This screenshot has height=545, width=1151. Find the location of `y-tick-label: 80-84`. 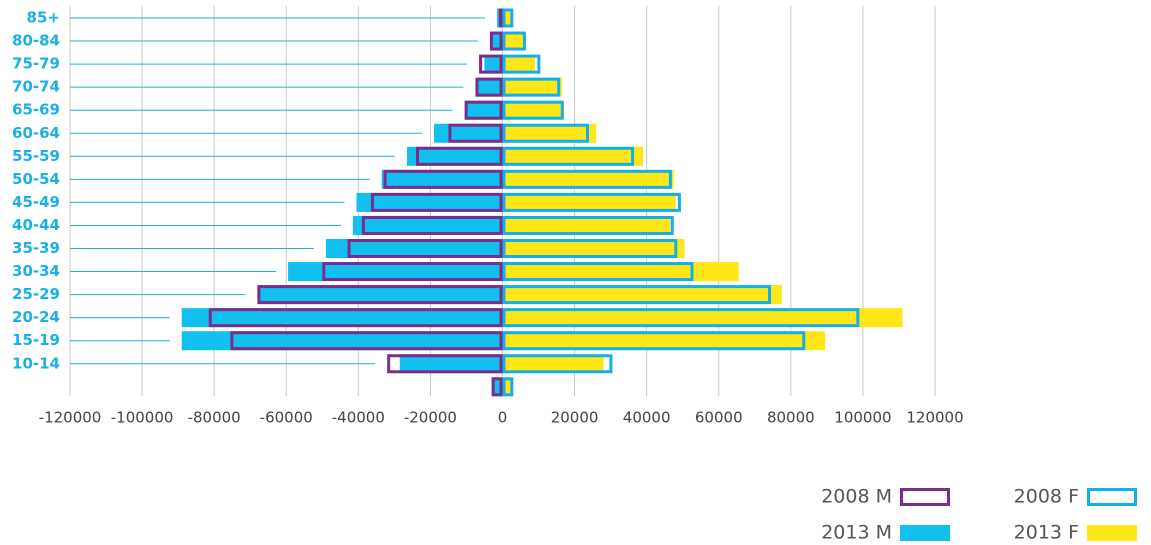

y-tick-label: 80-84 is located at coordinates (36, 41).